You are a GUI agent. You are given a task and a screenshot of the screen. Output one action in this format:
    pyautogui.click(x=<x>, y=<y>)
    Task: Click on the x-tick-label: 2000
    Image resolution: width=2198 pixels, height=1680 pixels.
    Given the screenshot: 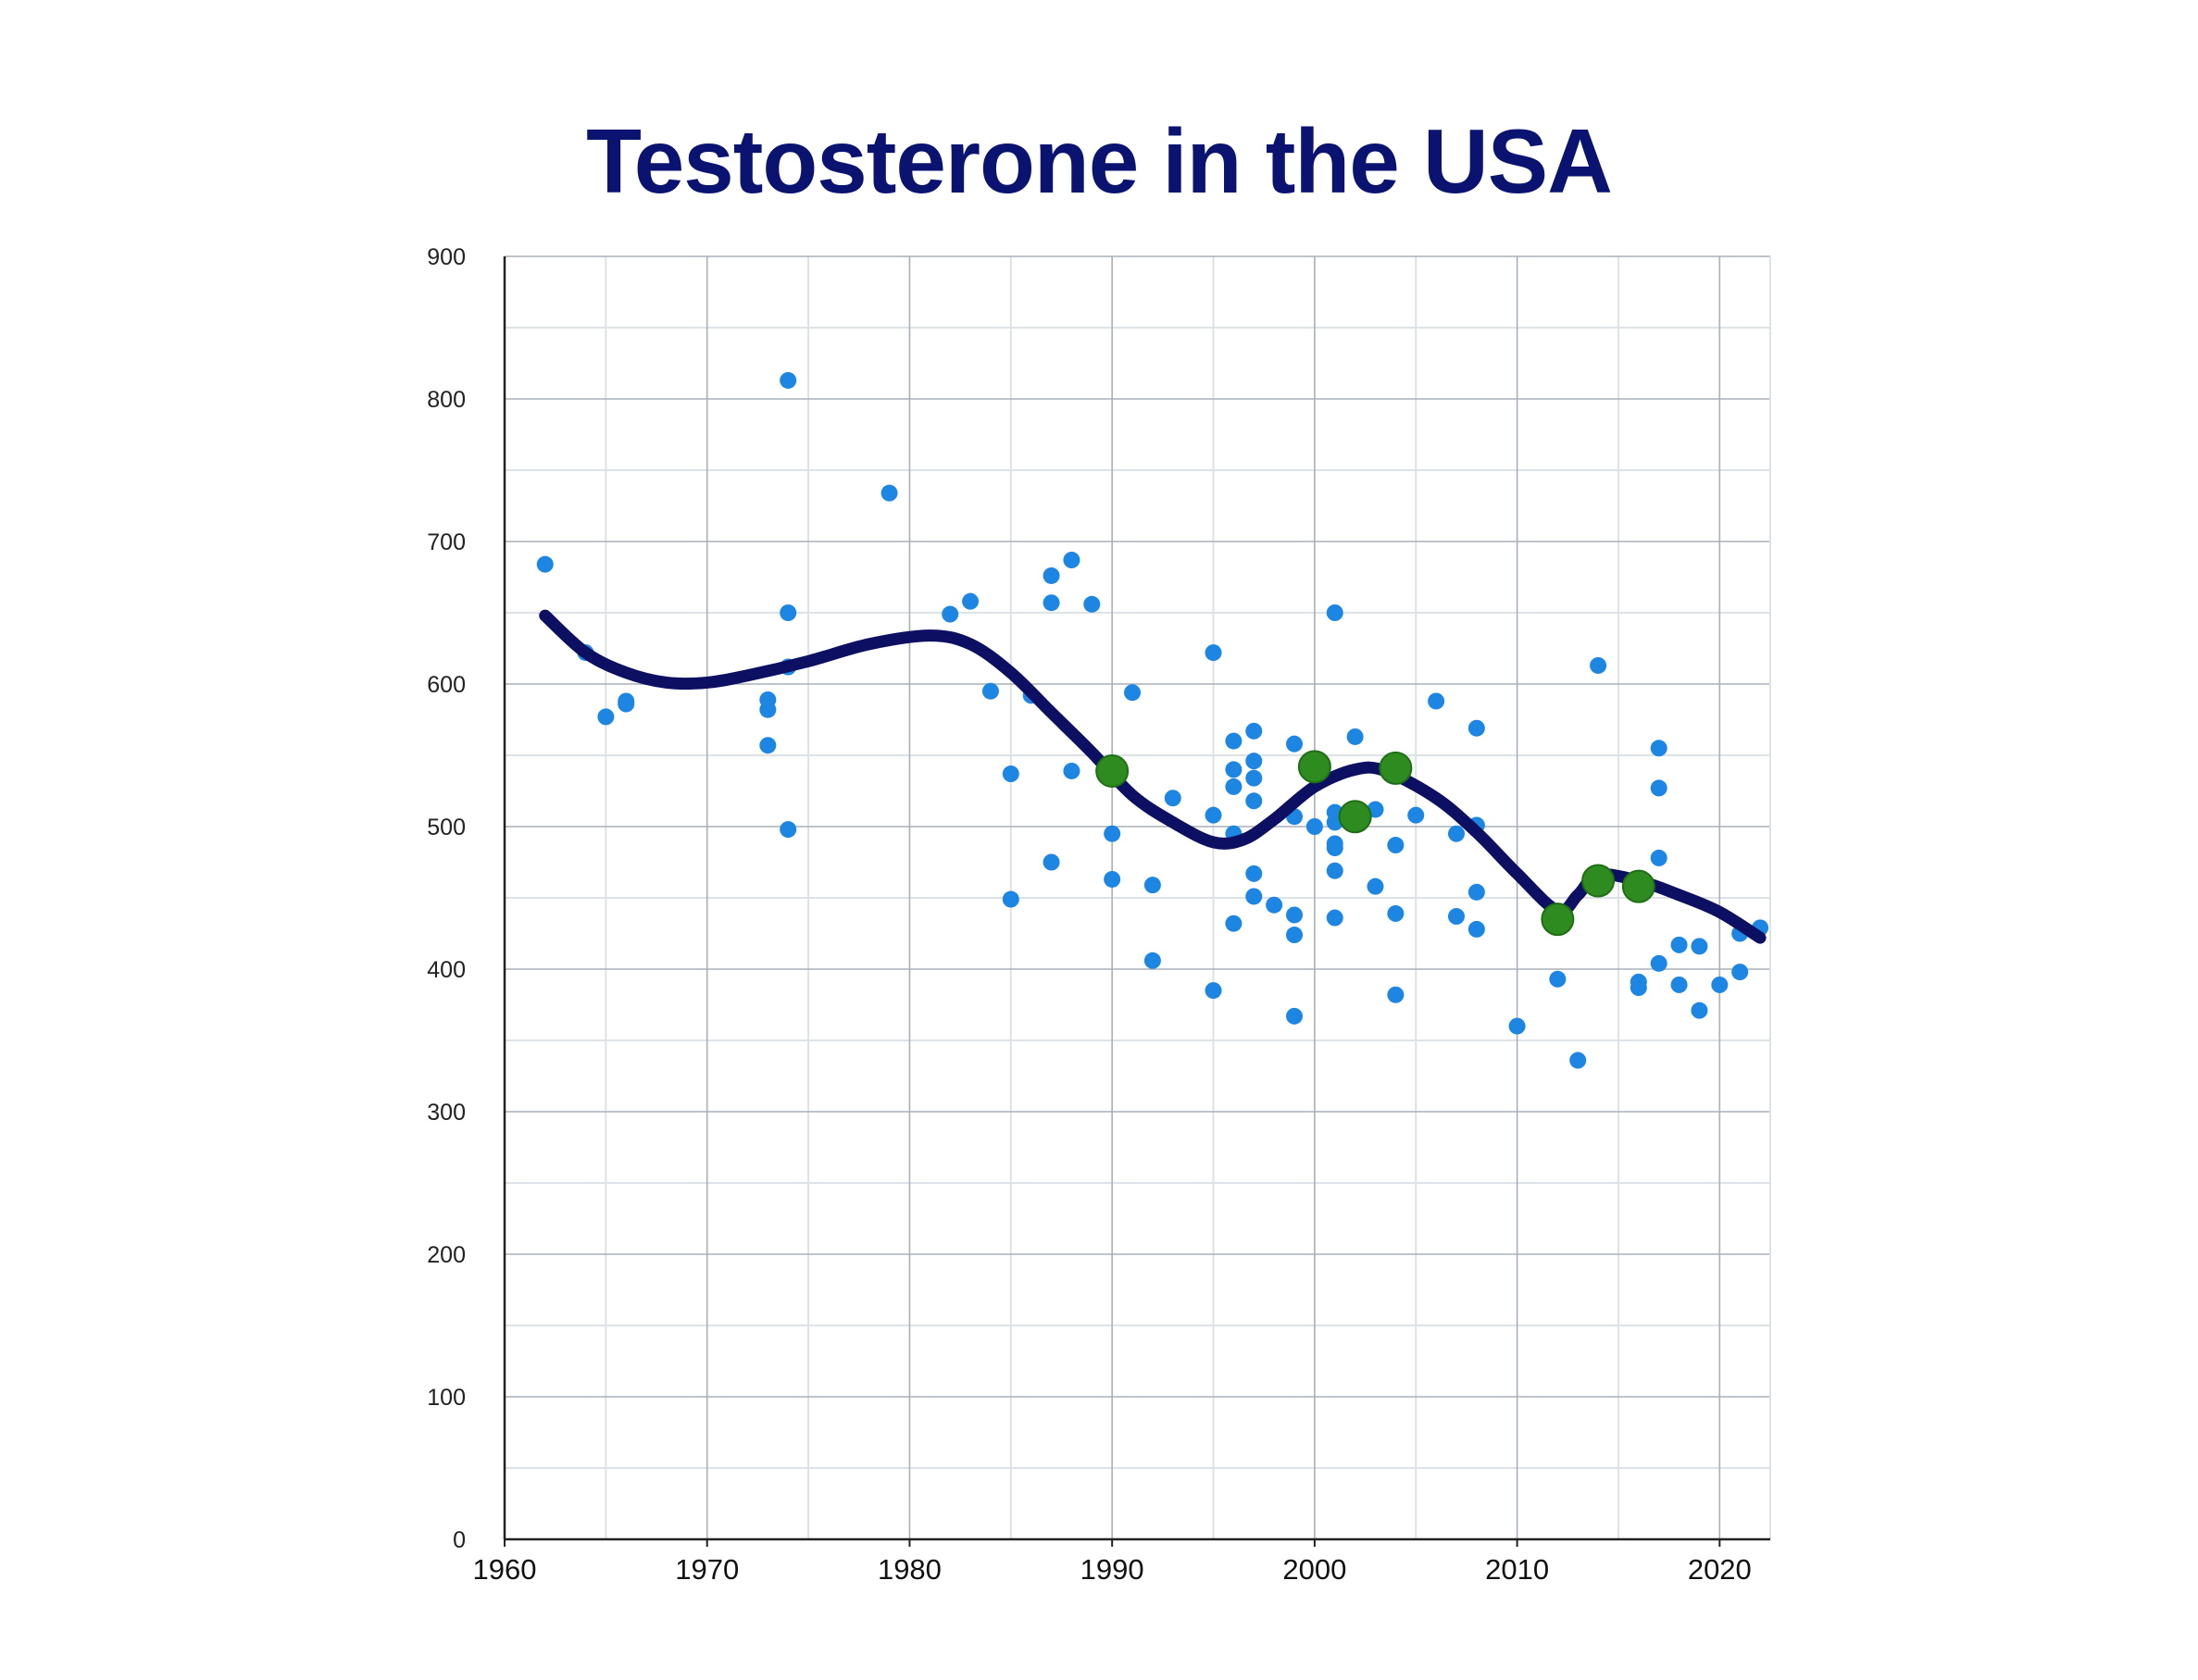 What is the action you would take?
    pyautogui.click(x=1314, y=1569)
    